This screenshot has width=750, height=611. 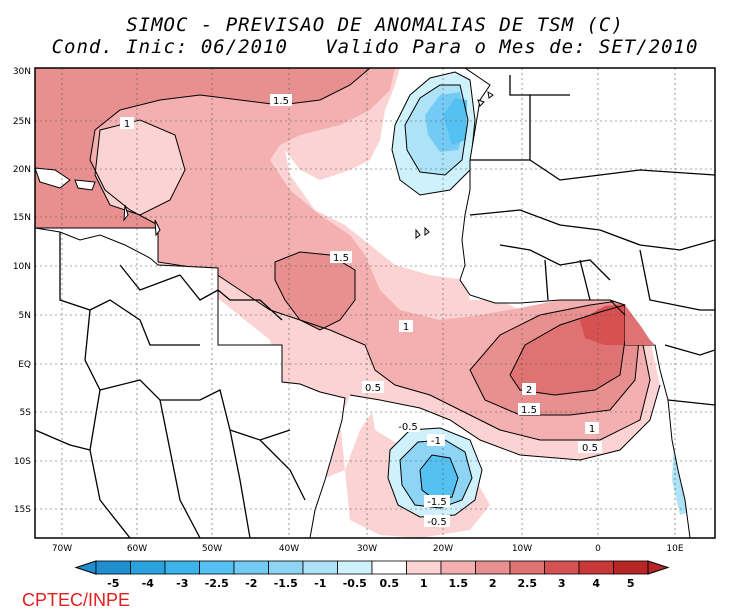 What do you see at coordinates (602, 324) in the screenshot?
I see `warm-anomaly-2.5` at bounding box center [602, 324].